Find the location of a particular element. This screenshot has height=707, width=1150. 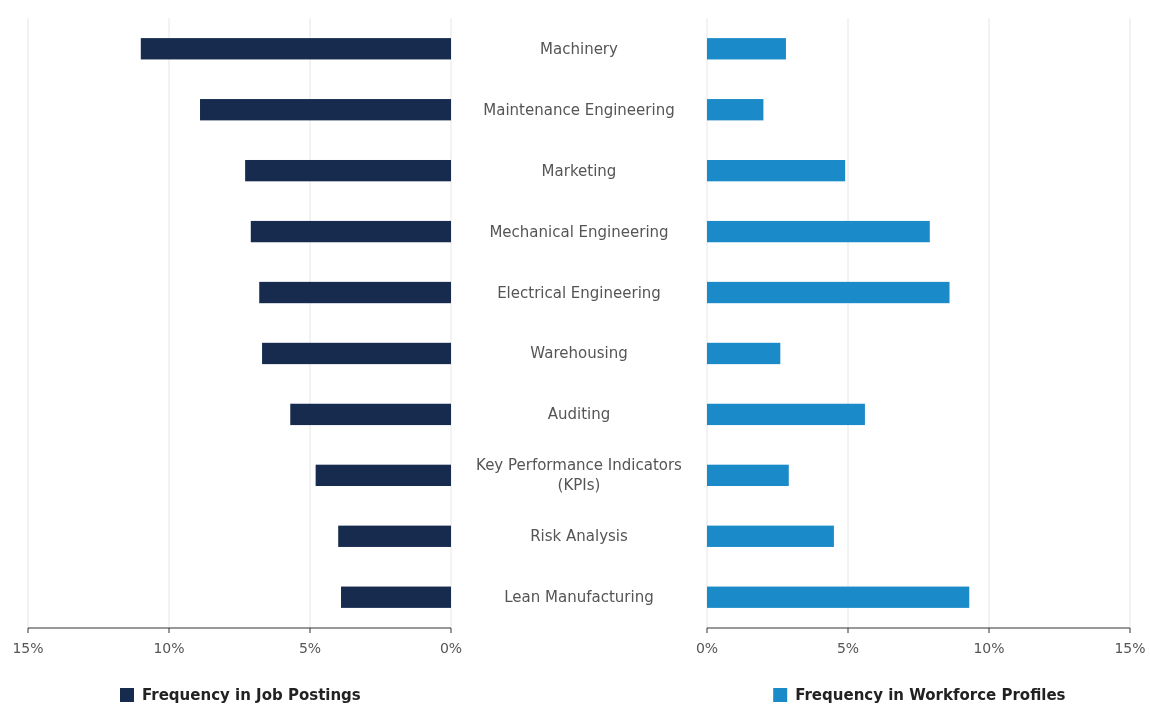

y-tick-label: Warehousing is located at coordinates (579, 353).